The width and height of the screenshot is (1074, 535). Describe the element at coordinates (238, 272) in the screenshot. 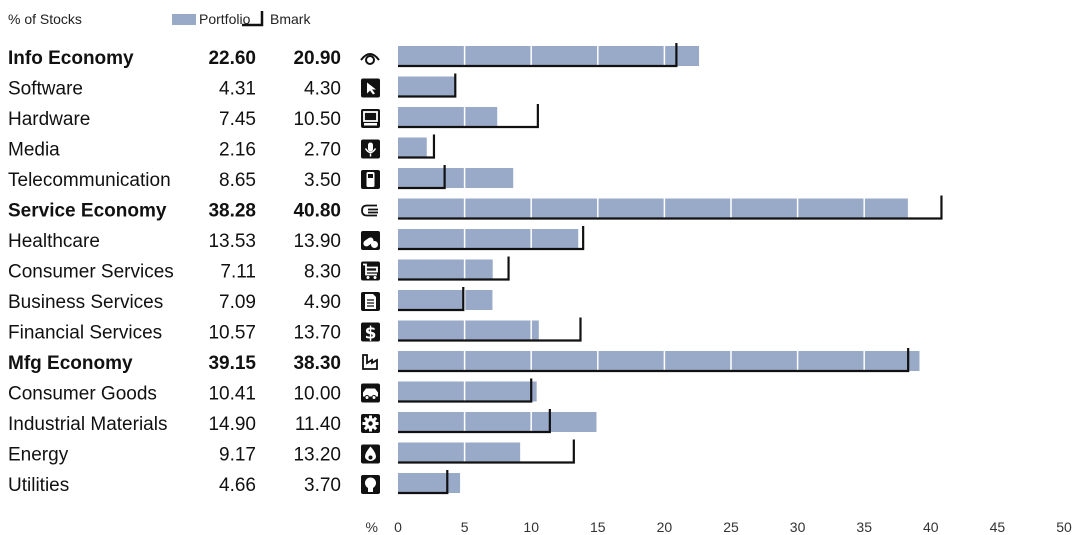

I see `portfolio-value: 7.11` at that location.